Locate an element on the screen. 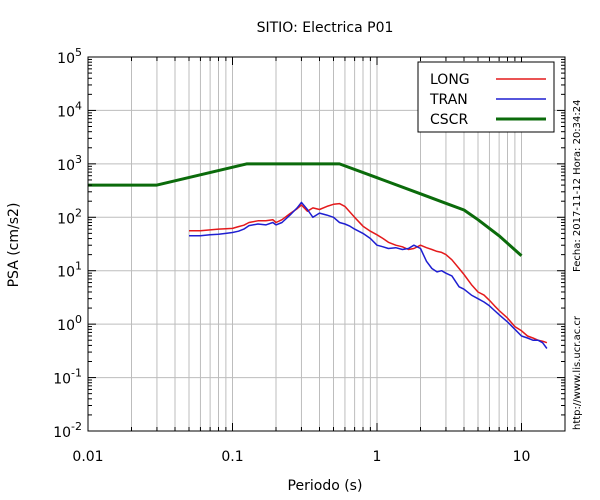 This screenshot has width=600, height=500. y-tick-label: 10³ is located at coordinates (69, 163).